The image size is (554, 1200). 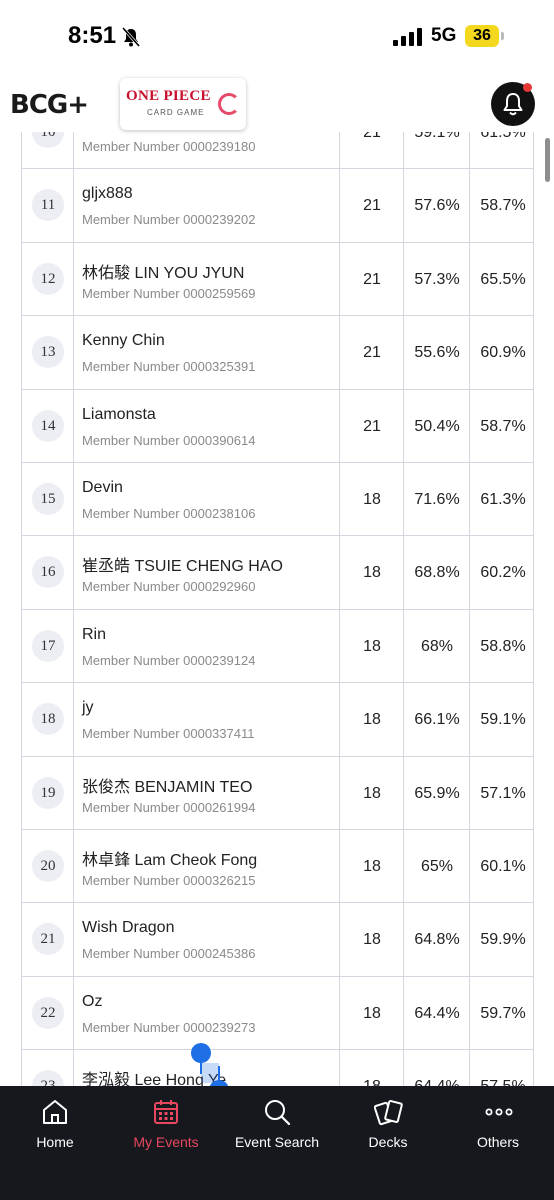 I want to click on one-piece-logo-subtitle: CARD GAME, so click(x=176, y=112).